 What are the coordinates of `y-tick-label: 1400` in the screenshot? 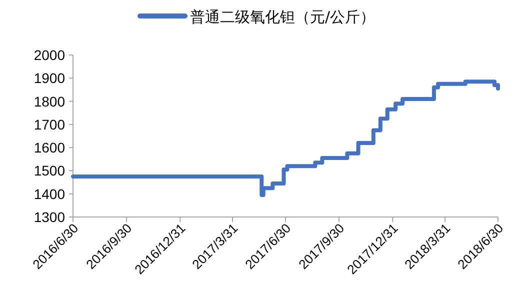 It's located at (50, 194).